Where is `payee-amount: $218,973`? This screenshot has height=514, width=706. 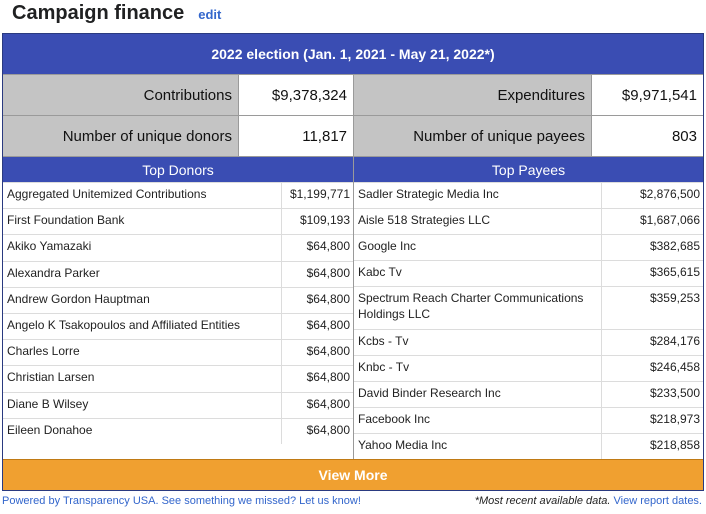 payee-amount: $218,973 is located at coordinates (652, 420).